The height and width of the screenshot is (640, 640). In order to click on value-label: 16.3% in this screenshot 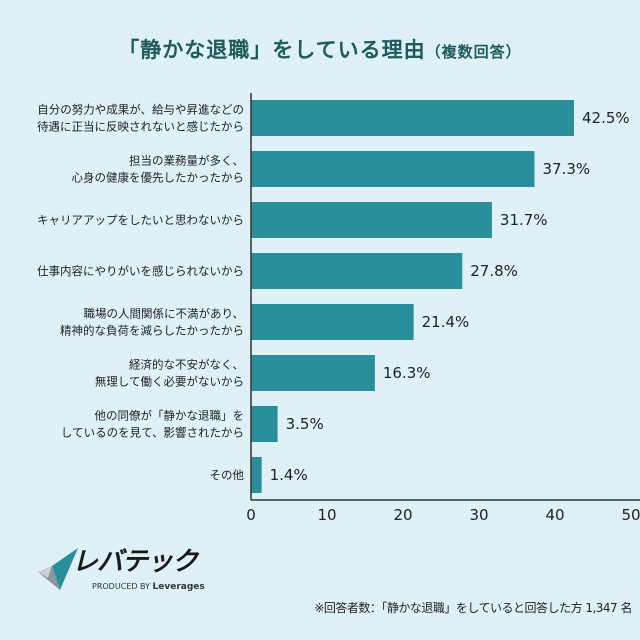, I will do `click(407, 373)`.